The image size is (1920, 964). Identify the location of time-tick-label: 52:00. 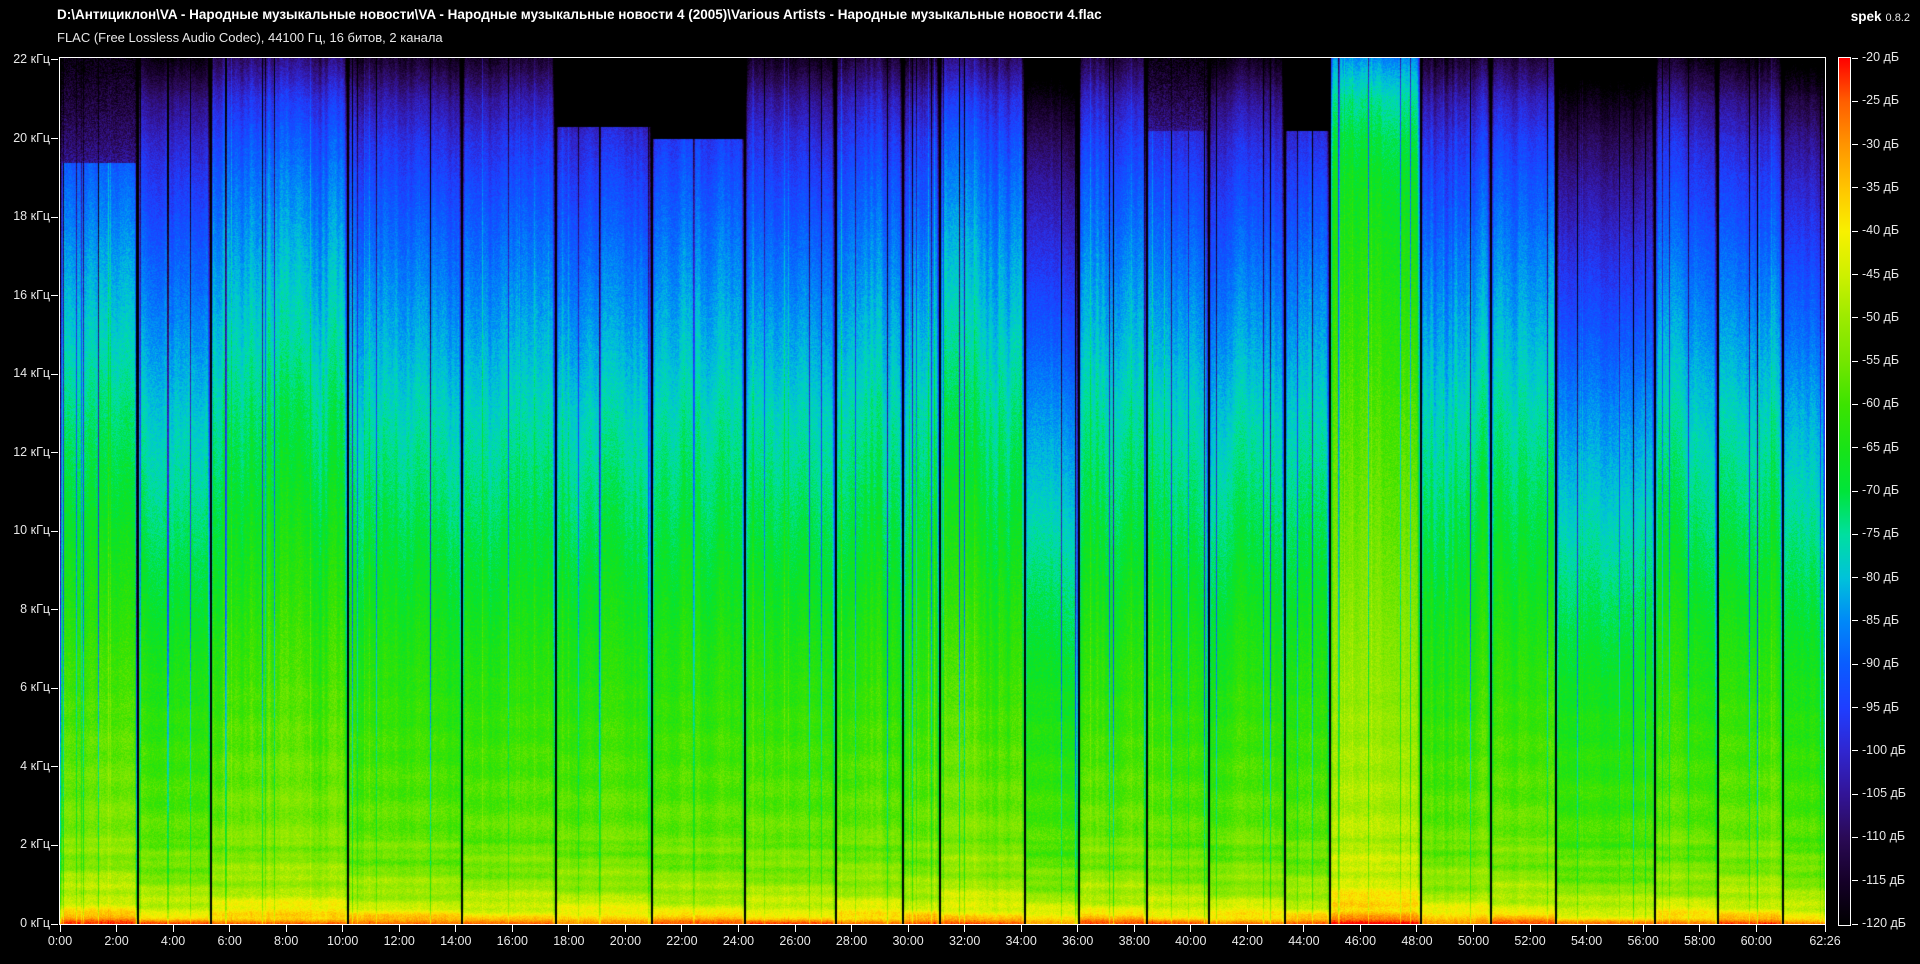
(1530, 941).